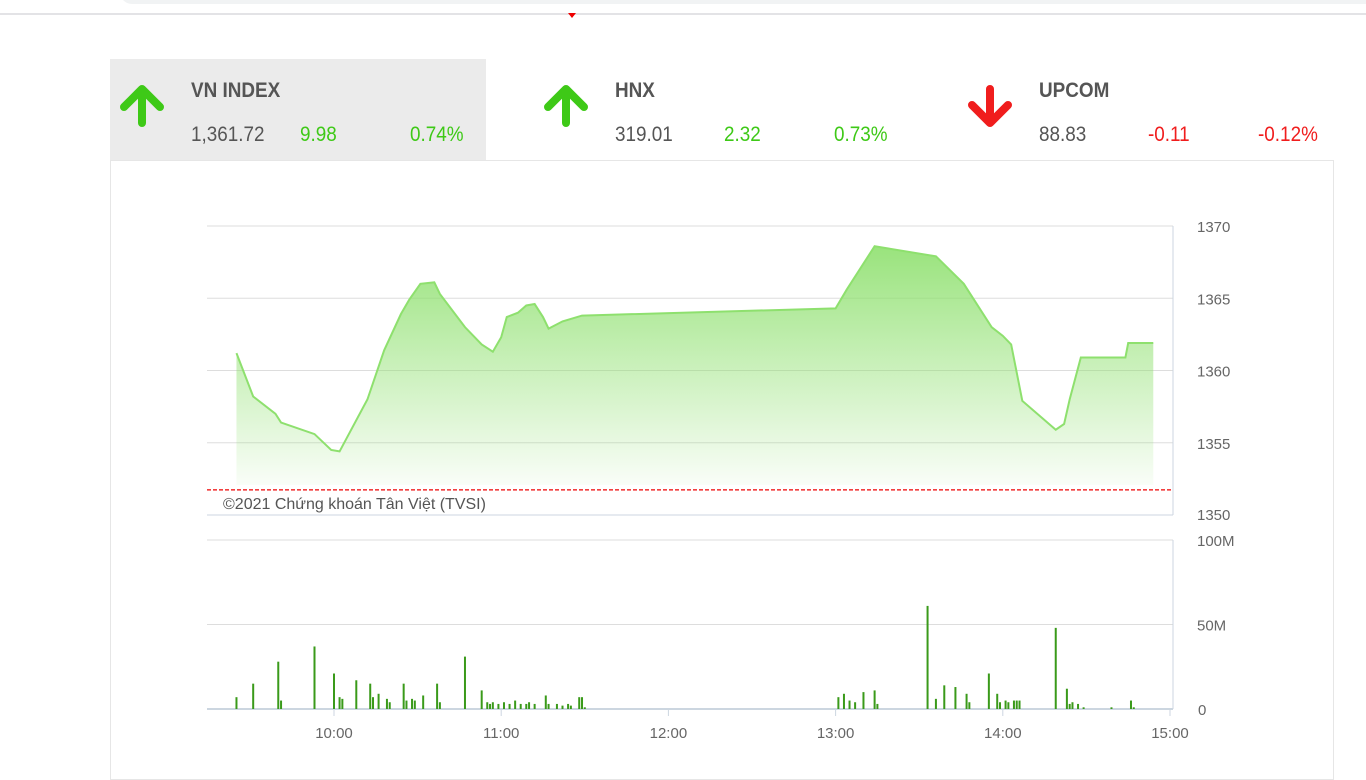 This screenshot has width=1366, height=780. Describe the element at coordinates (228, 134) in the screenshot. I see `index-value: 1,361.72` at that location.